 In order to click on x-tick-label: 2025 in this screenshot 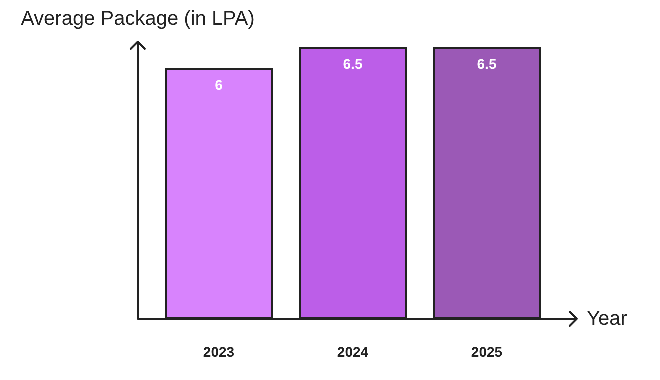, I will do `click(487, 352)`.